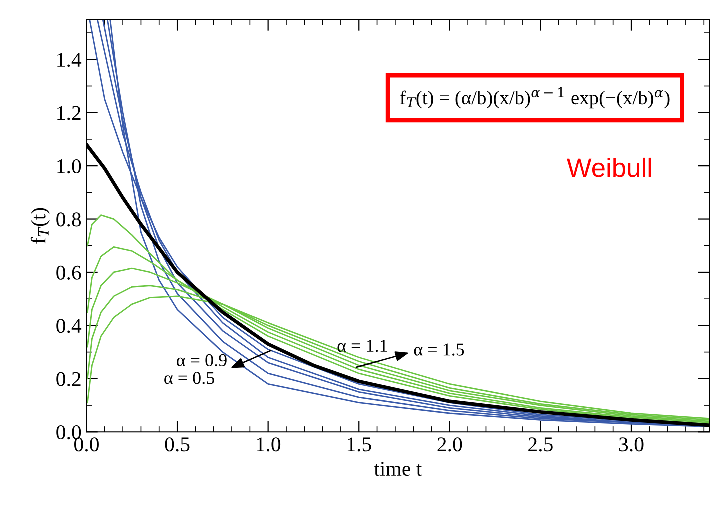  What do you see at coordinates (177, 445) in the screenshot?
I see `x-tick-label: 0.5` at bounding box center [177, 445].